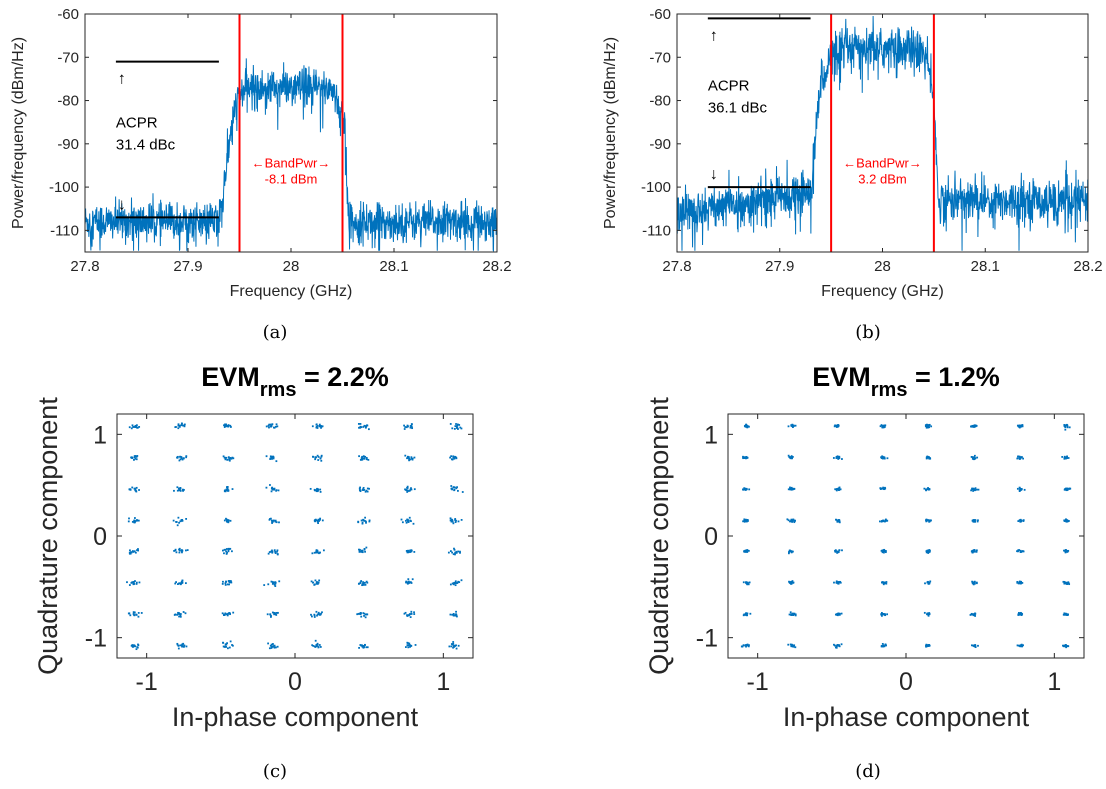  What do you see at coordinates (278, 390) in the screenshot?
I see `title-subscript: rms` at bounding box center [278, 390].